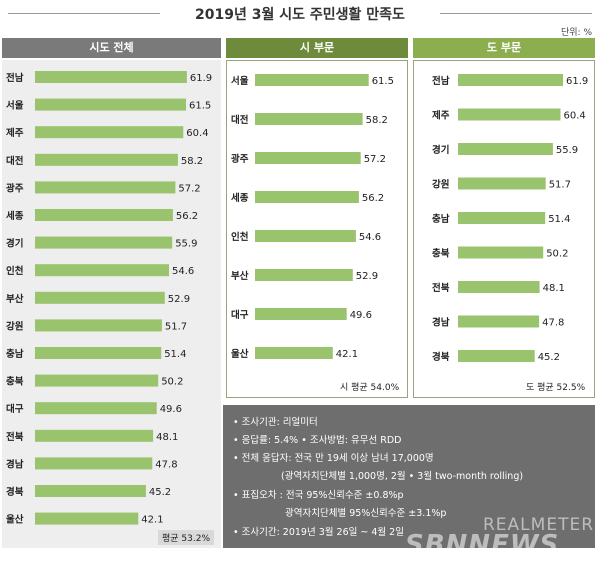 This screenshot has width=600, height=565. I want to click on sbnnews-watermark: SBNNEWS, so click(482, 545).